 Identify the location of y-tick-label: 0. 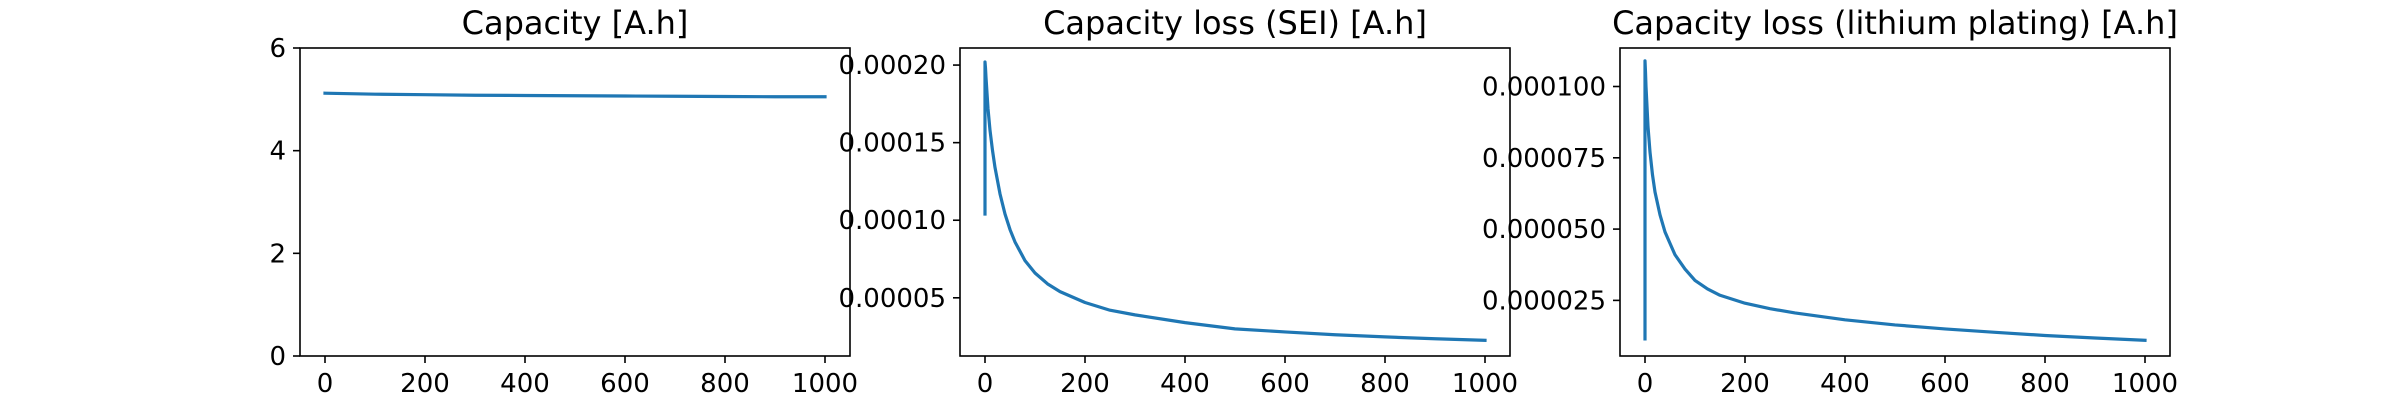
(277, 357).